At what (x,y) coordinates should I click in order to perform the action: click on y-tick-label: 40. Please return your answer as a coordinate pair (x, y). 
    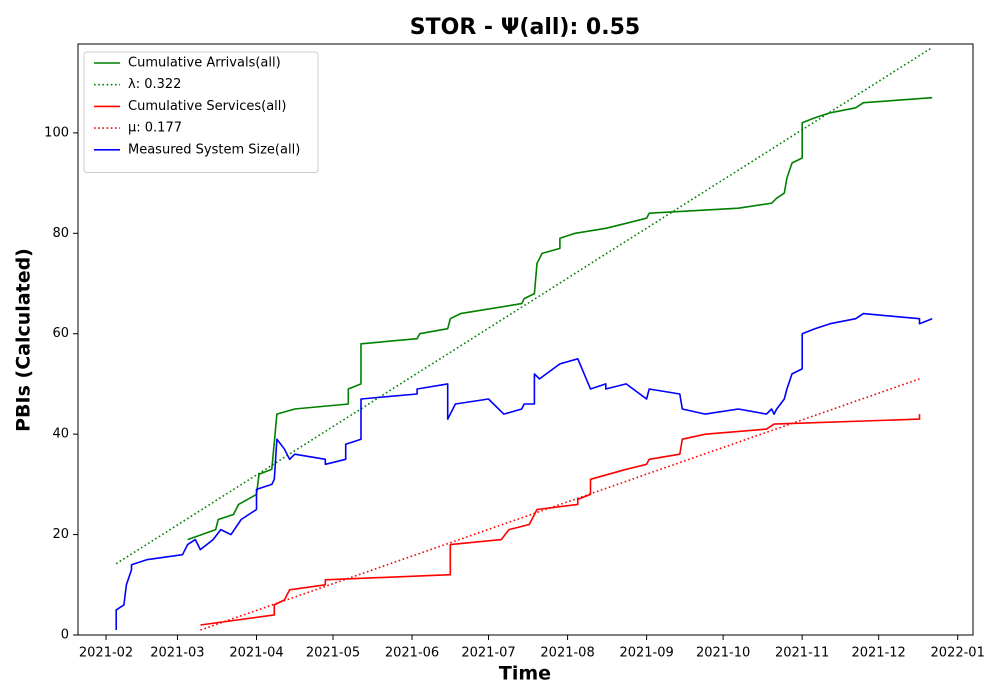
    Looking at the image, I should click on (60, 434).